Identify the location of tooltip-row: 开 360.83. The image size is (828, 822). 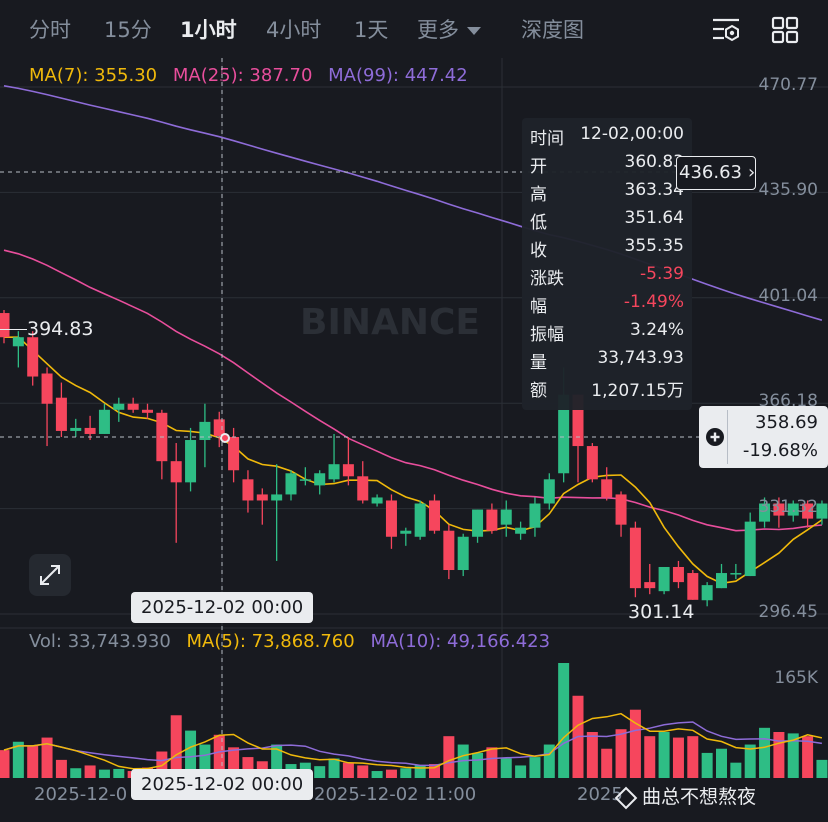
(607, 166).